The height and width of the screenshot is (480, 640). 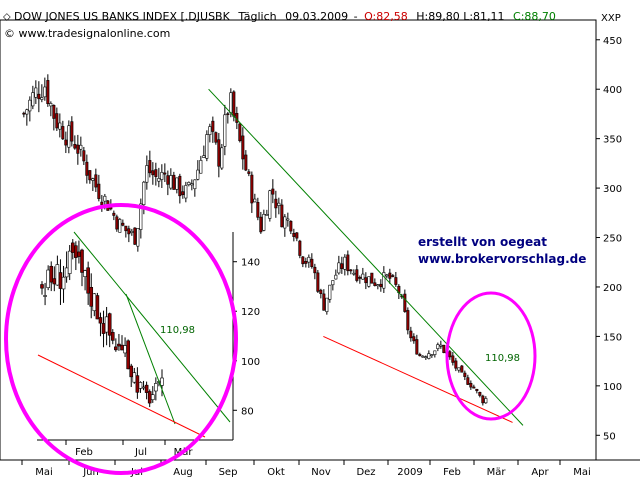 What do you see at coordinates (502, 259) in the screenshot?
I see `credit-line-2: www.brokervorschlag.de` at bounding box center [502, 259].